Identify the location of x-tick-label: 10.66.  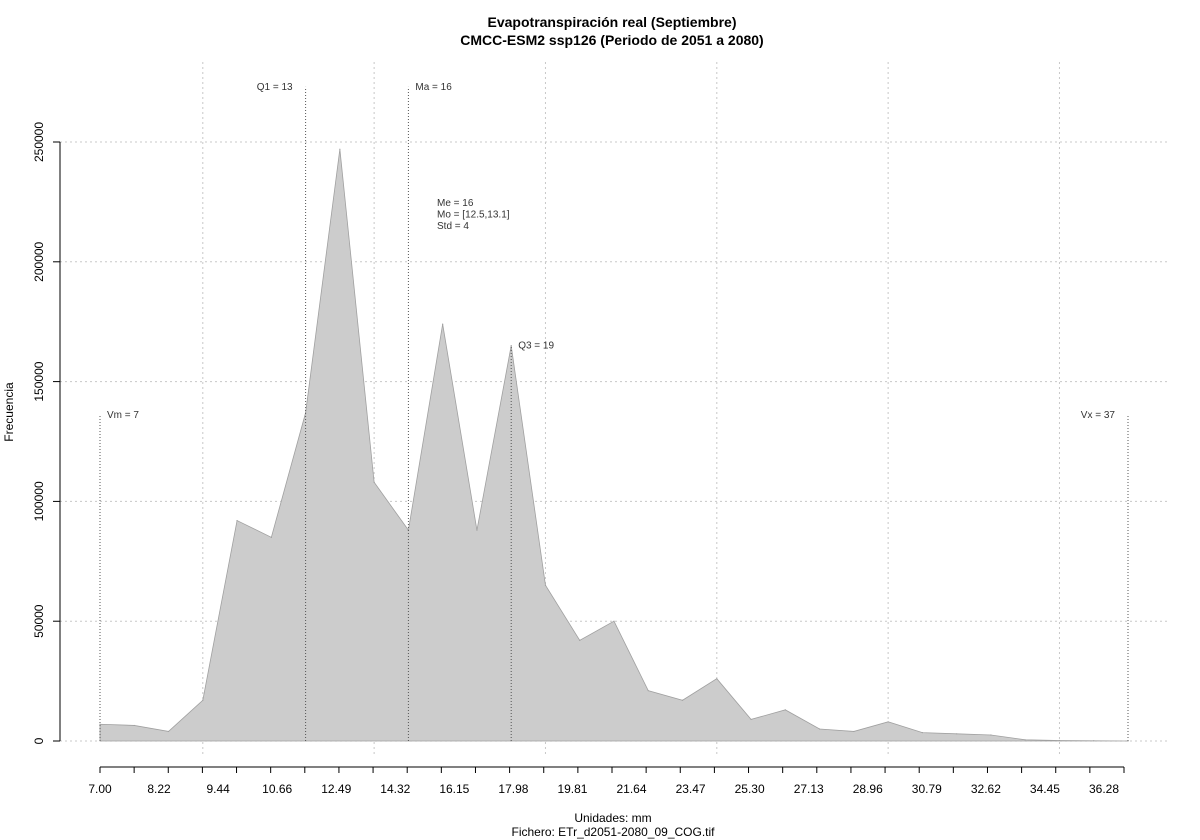
(277, 789).